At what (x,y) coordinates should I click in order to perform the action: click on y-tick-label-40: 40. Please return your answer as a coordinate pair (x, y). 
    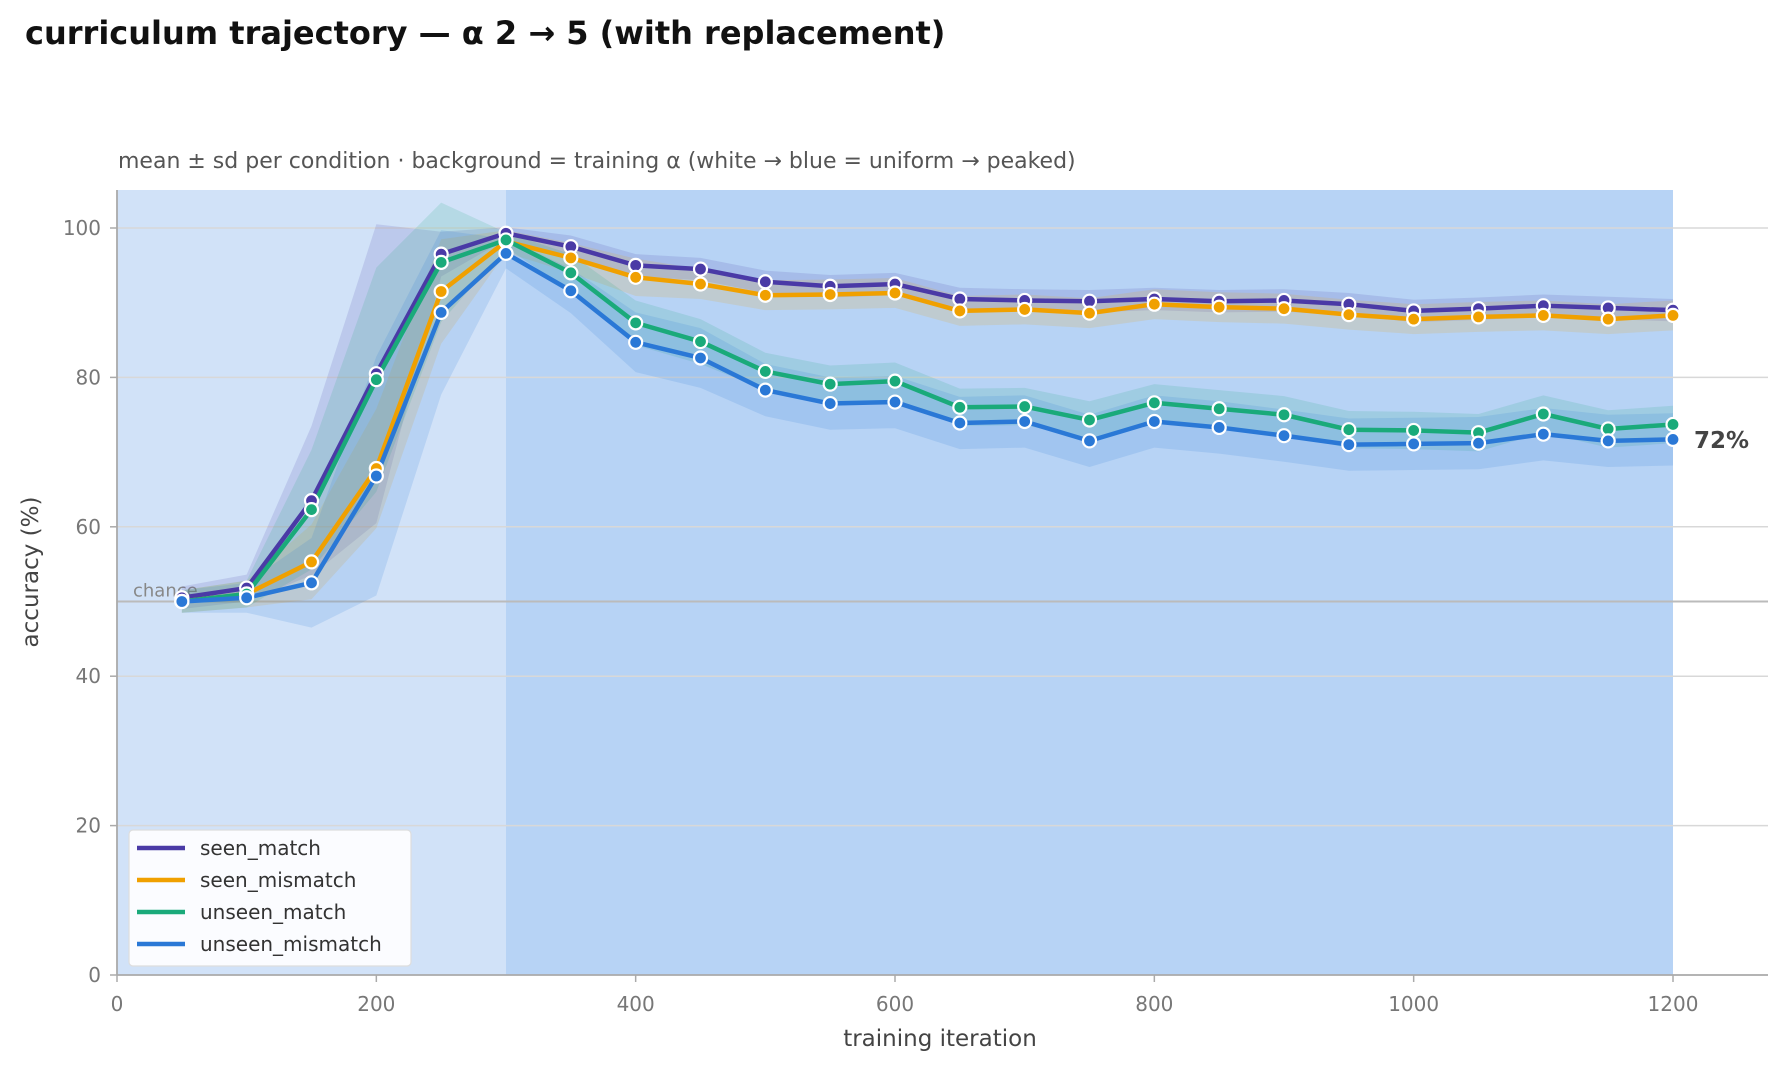
    Looking at the image, I should click on (88, 676).